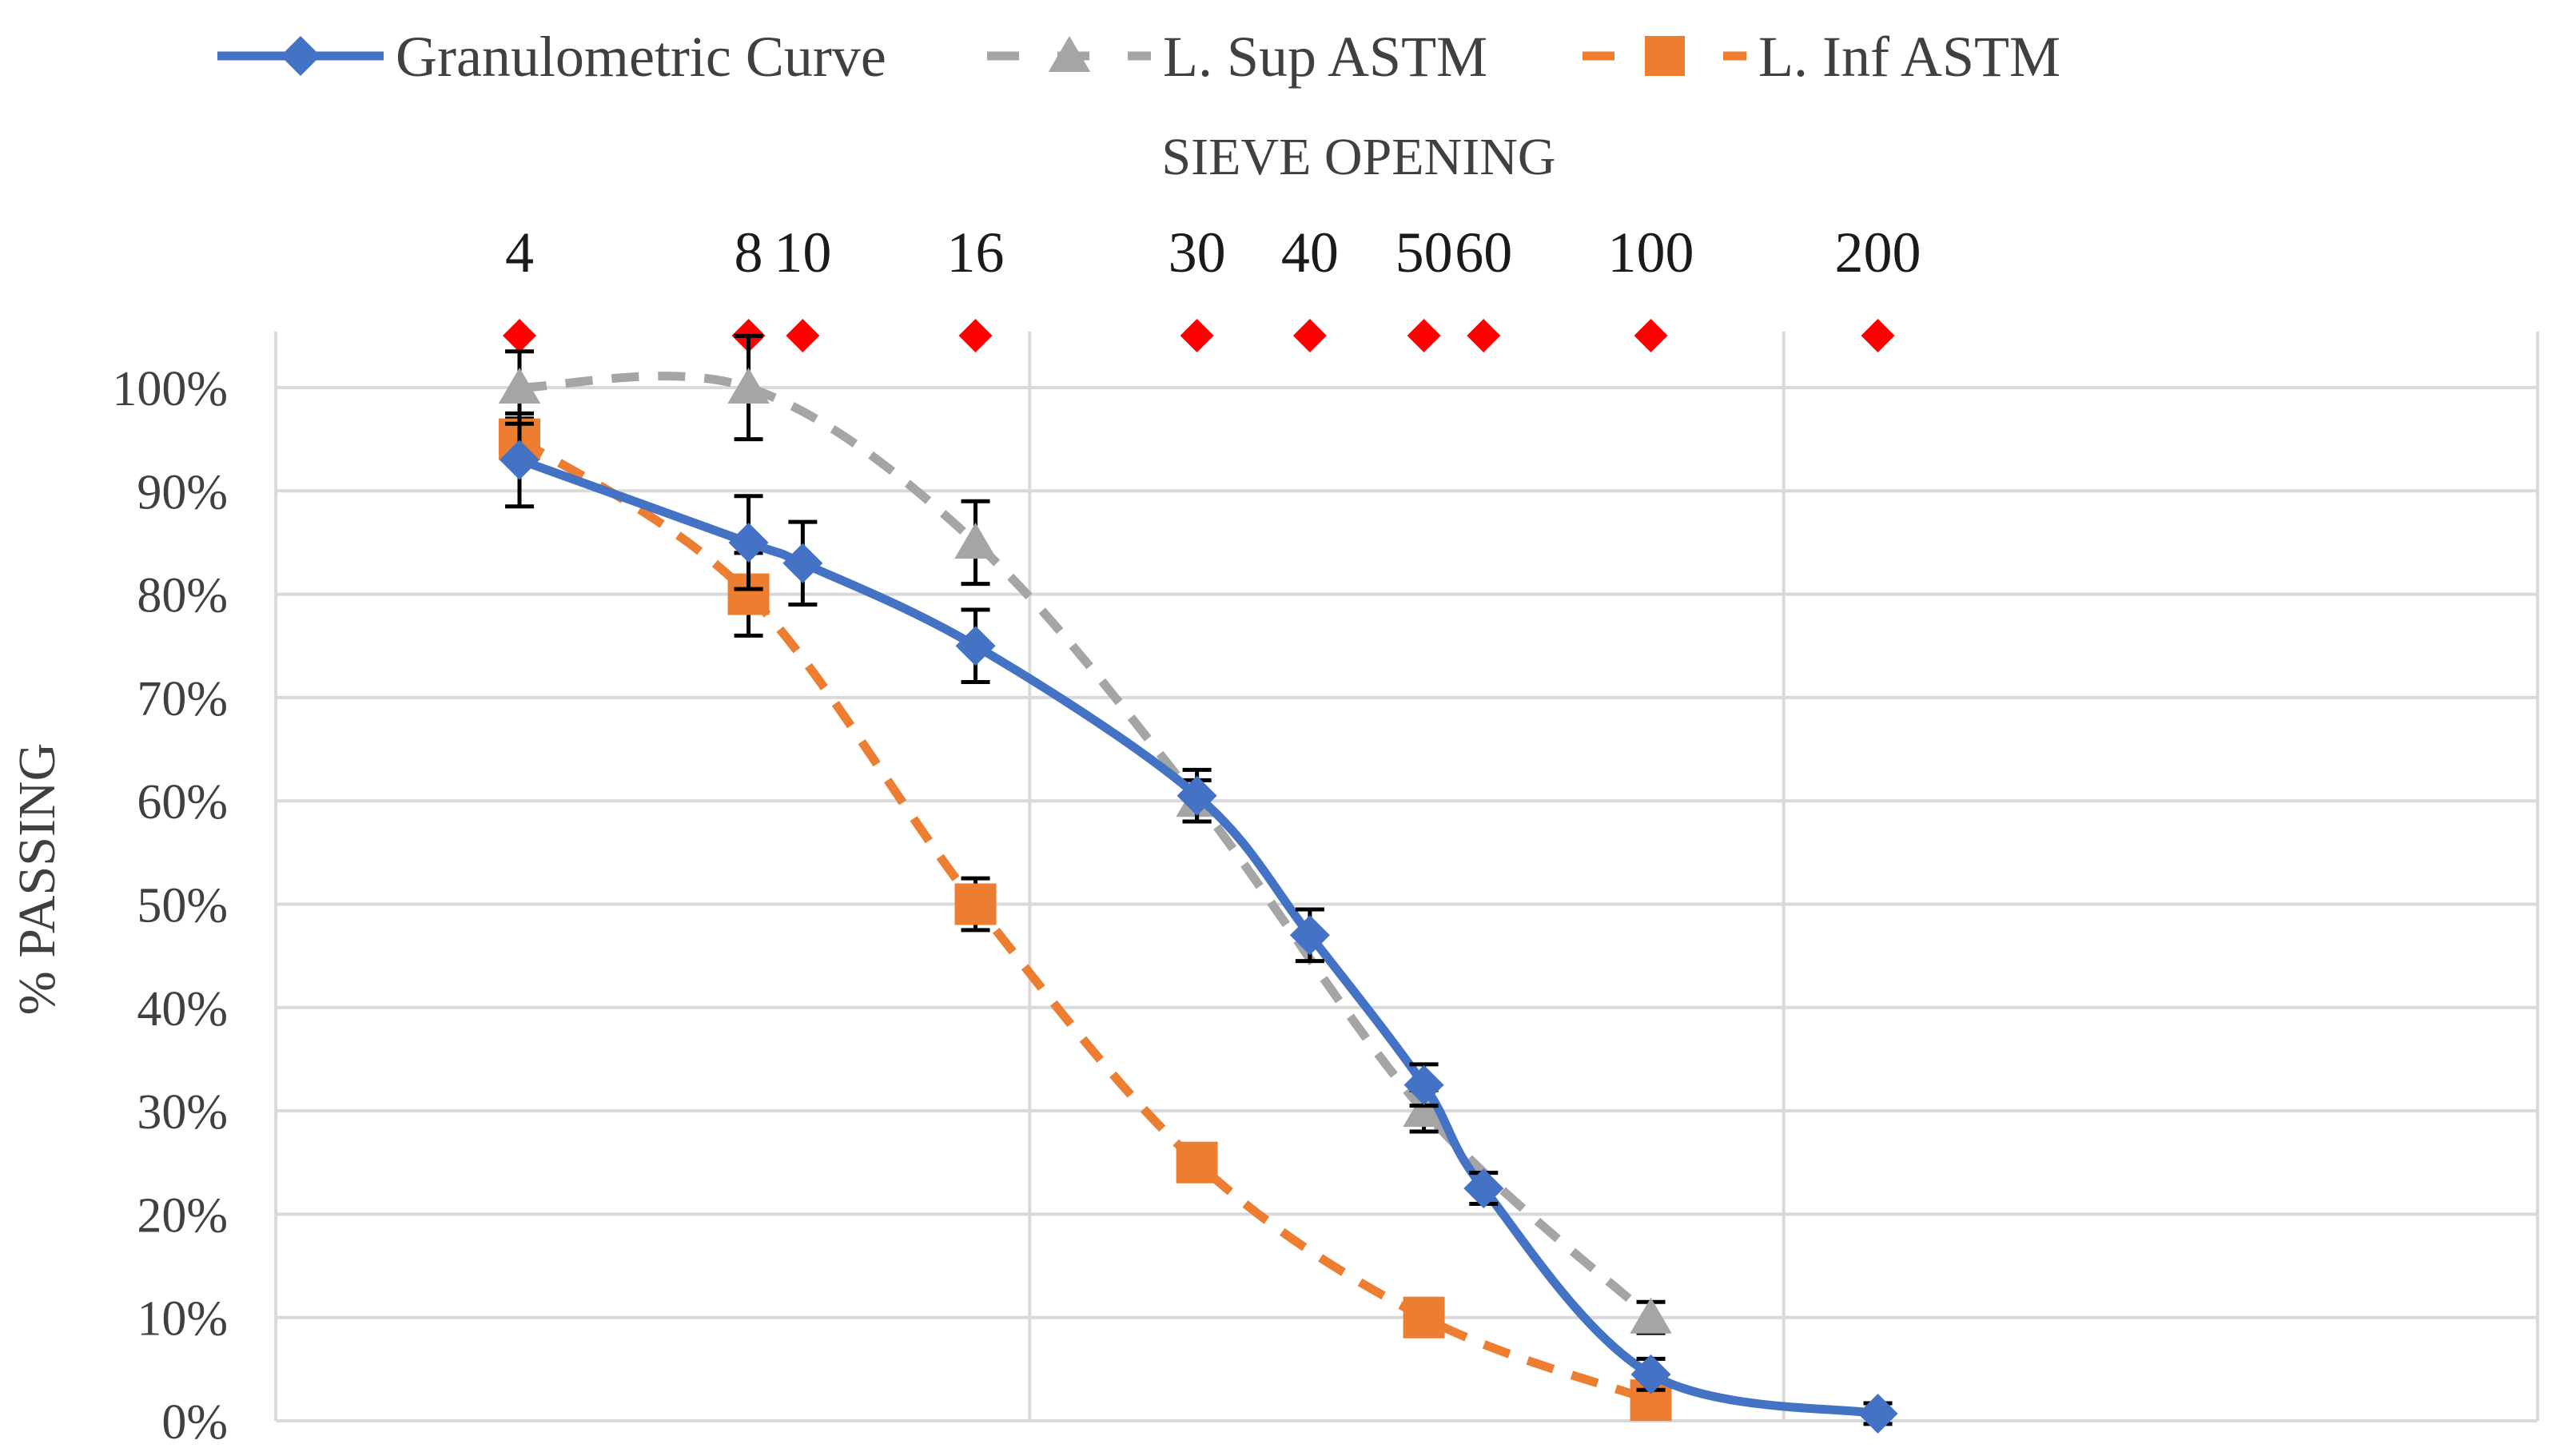 The width and height of the screenshot is (2560, 1456). I want to click on y-tick-label: 20%, so click(182, 1215).